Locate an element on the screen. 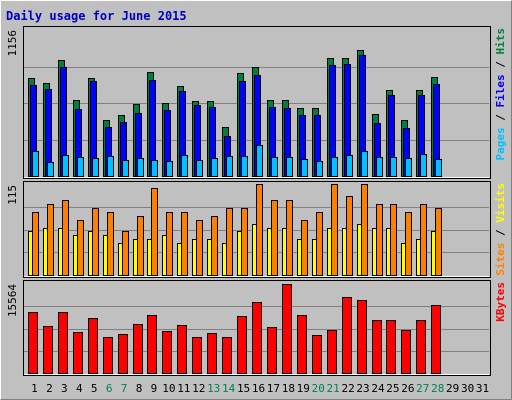 This screenshot has height=400, width=512. x-tick-label-day-11: 11 is located at coordinates (183, 388).